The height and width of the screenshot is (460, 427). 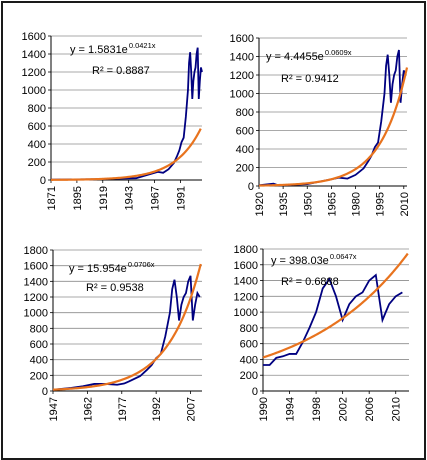 I want to click on x-tick-label: 1967, so click(x=156, y=198).